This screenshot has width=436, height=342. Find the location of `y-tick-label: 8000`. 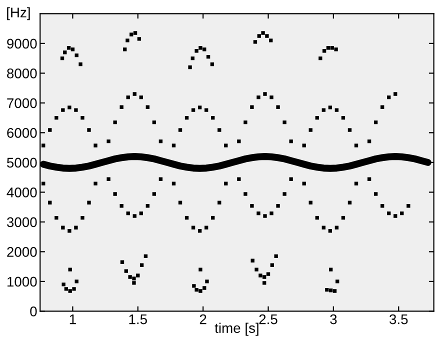

y-tick-label: 8000 is located at coordinates (22, 73).